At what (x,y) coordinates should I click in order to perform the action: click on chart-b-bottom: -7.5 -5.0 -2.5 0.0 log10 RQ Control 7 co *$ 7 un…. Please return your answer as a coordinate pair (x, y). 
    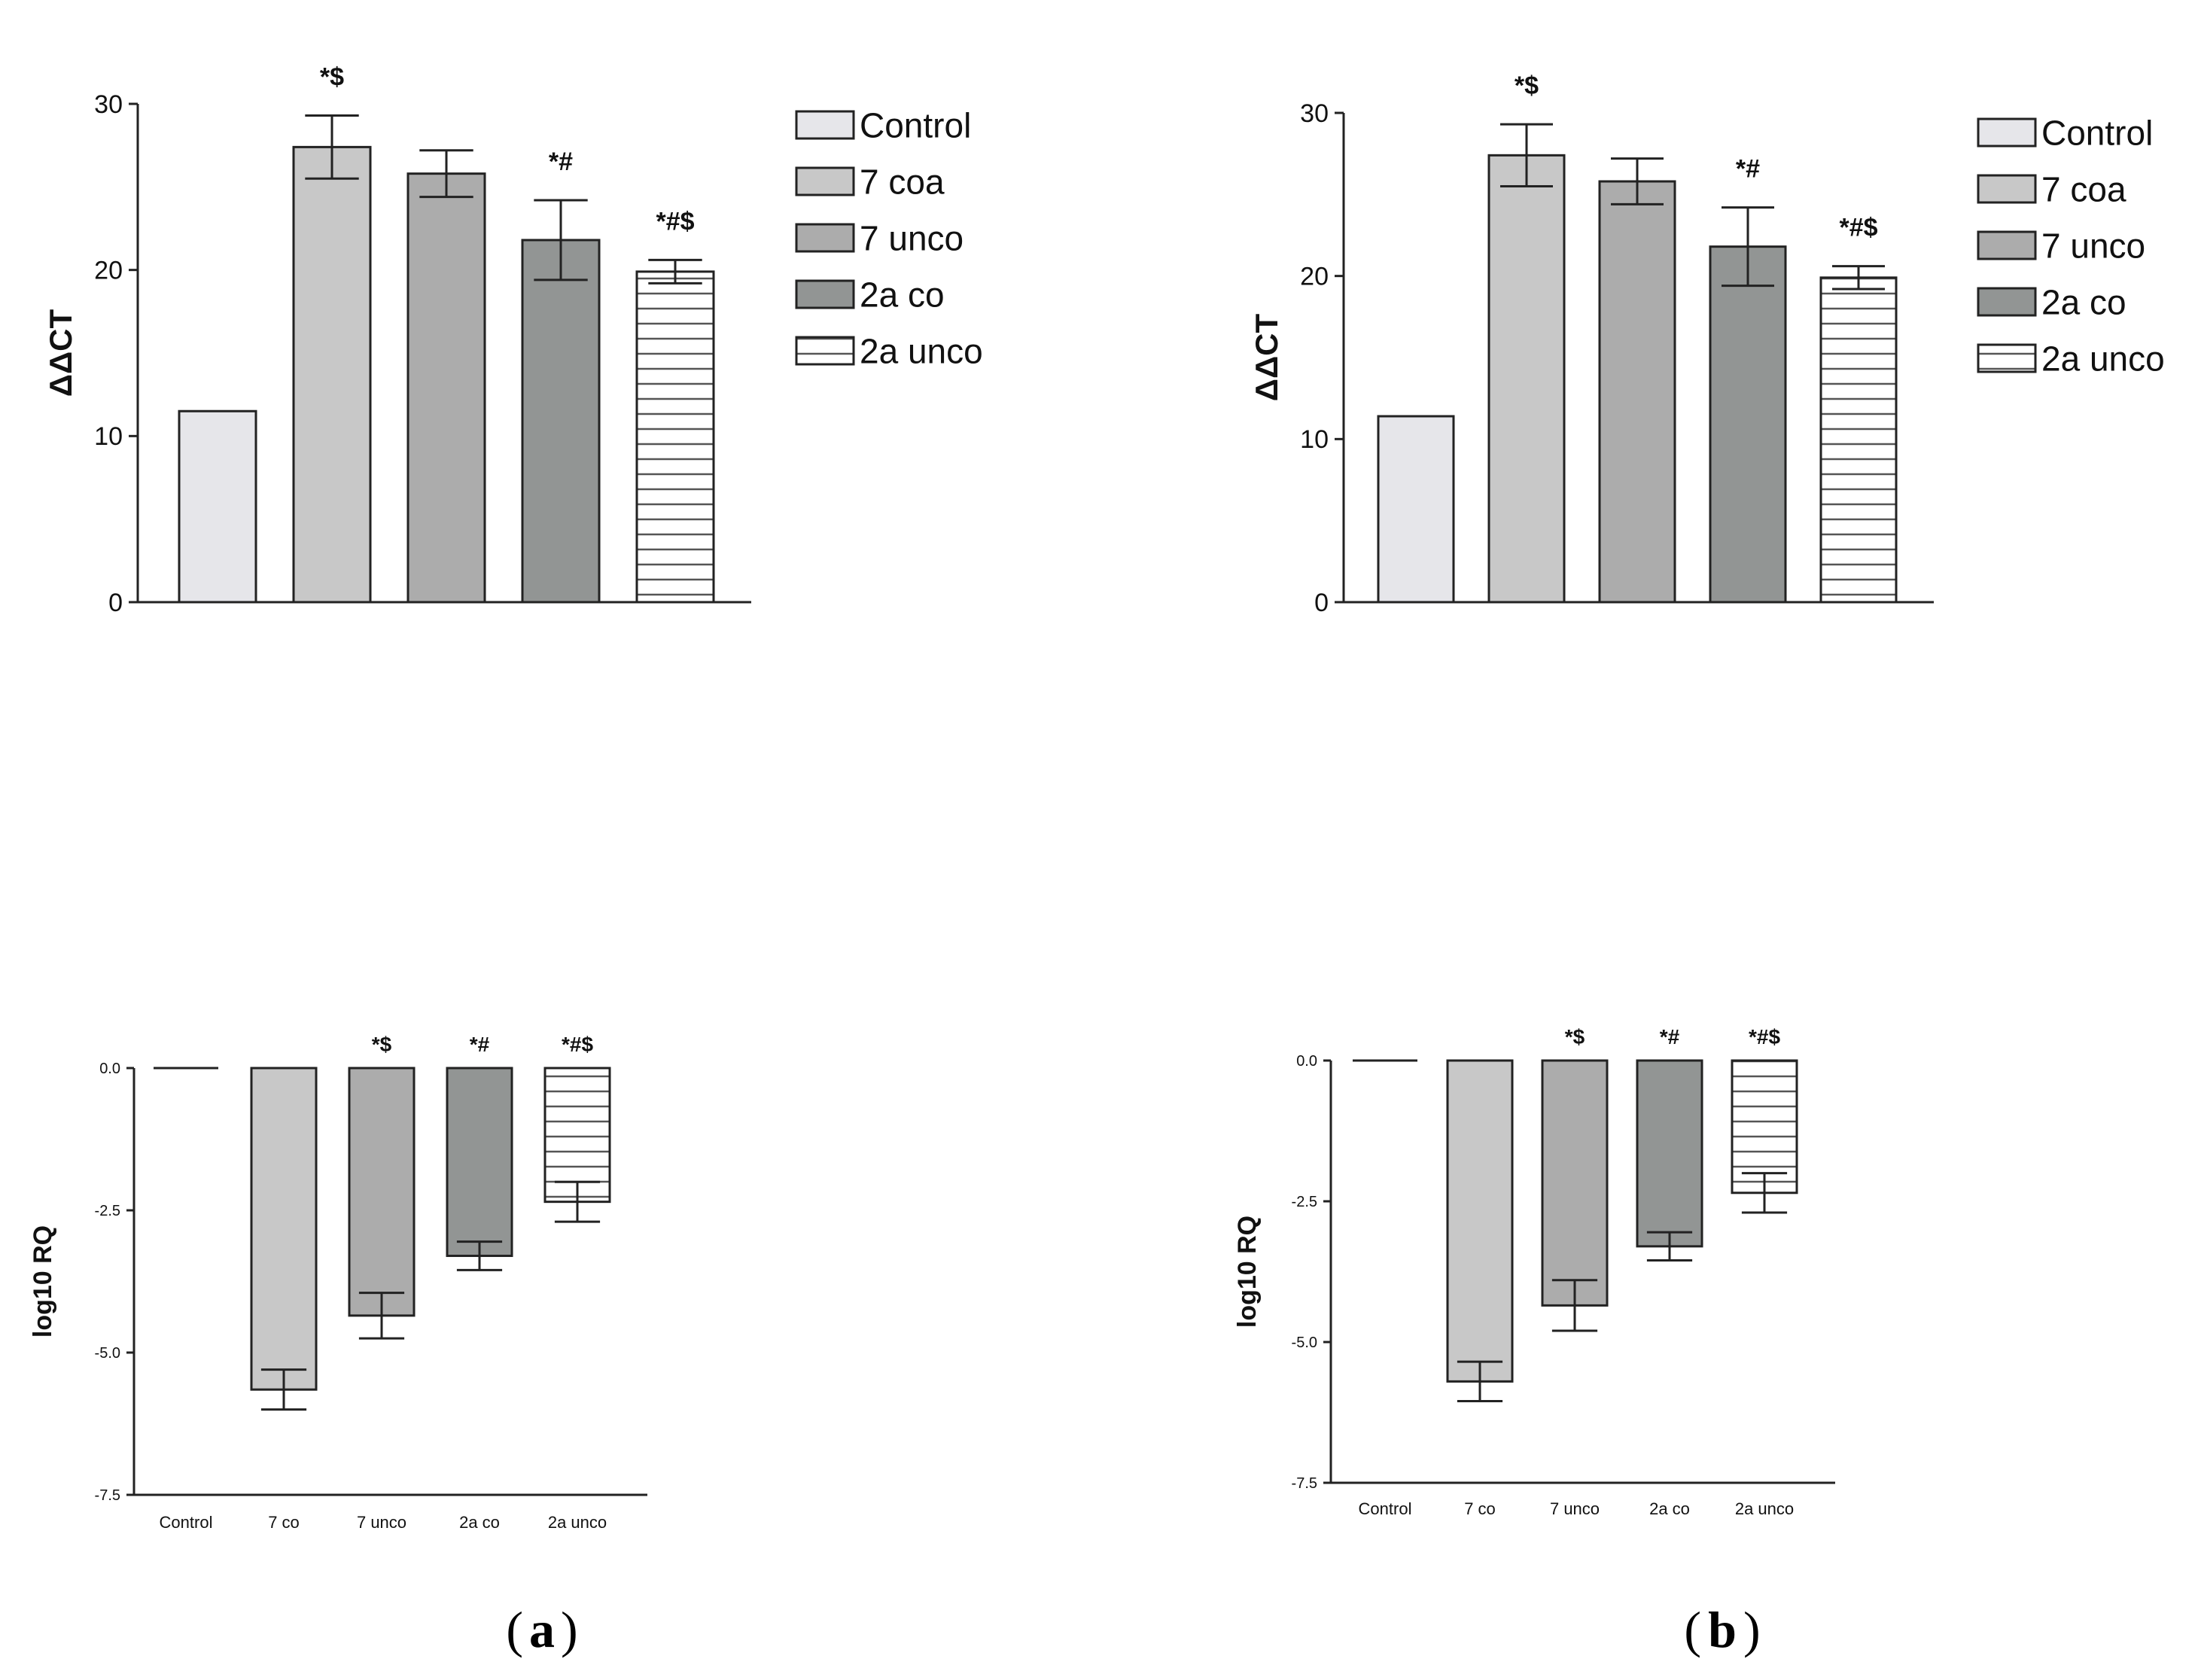
    Looking at the image, I should click on (1534, 1271).